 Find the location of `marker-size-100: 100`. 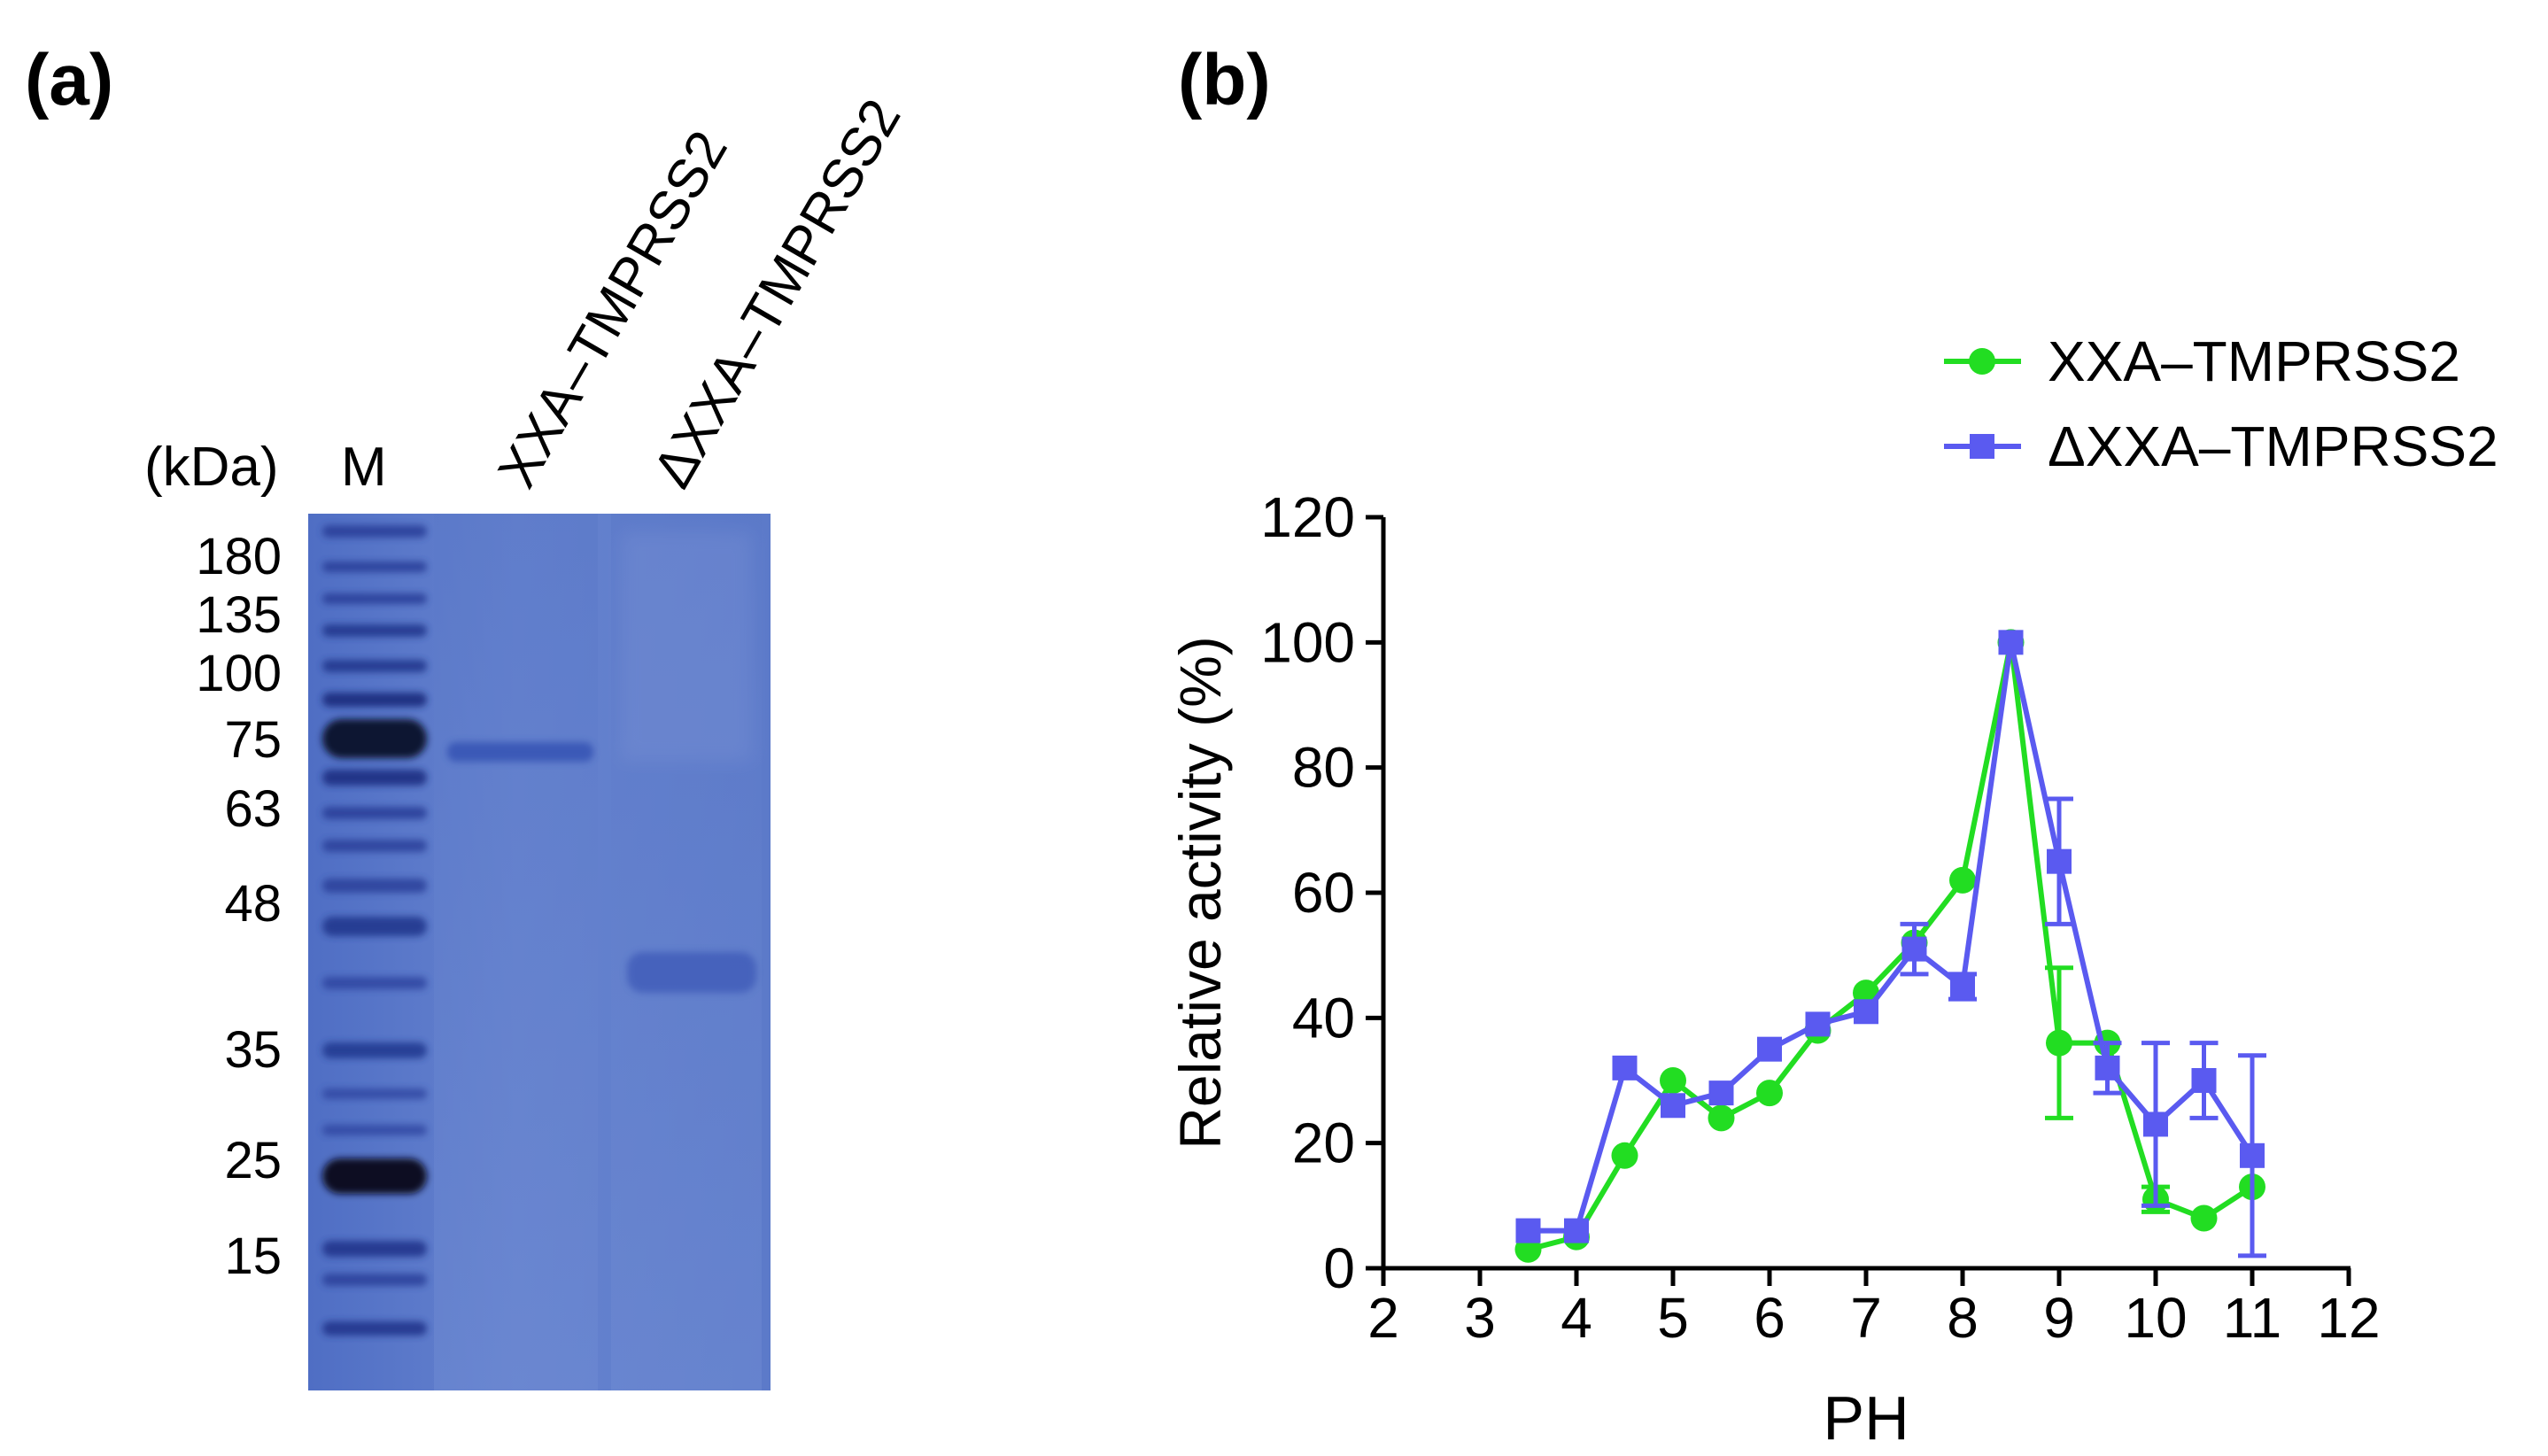

marker-size-100: 100 is located at coordinates (239, 673).